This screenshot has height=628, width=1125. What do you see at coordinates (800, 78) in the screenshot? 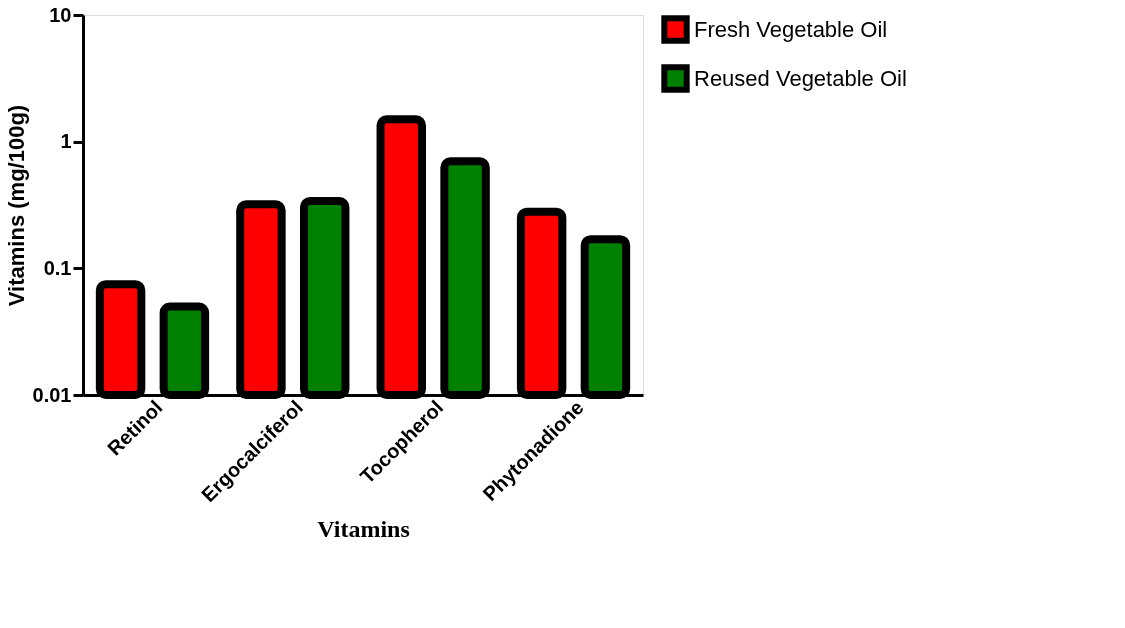
I see `legend-label: Reused Vegetable Oil` at bounding box center [800, 78].